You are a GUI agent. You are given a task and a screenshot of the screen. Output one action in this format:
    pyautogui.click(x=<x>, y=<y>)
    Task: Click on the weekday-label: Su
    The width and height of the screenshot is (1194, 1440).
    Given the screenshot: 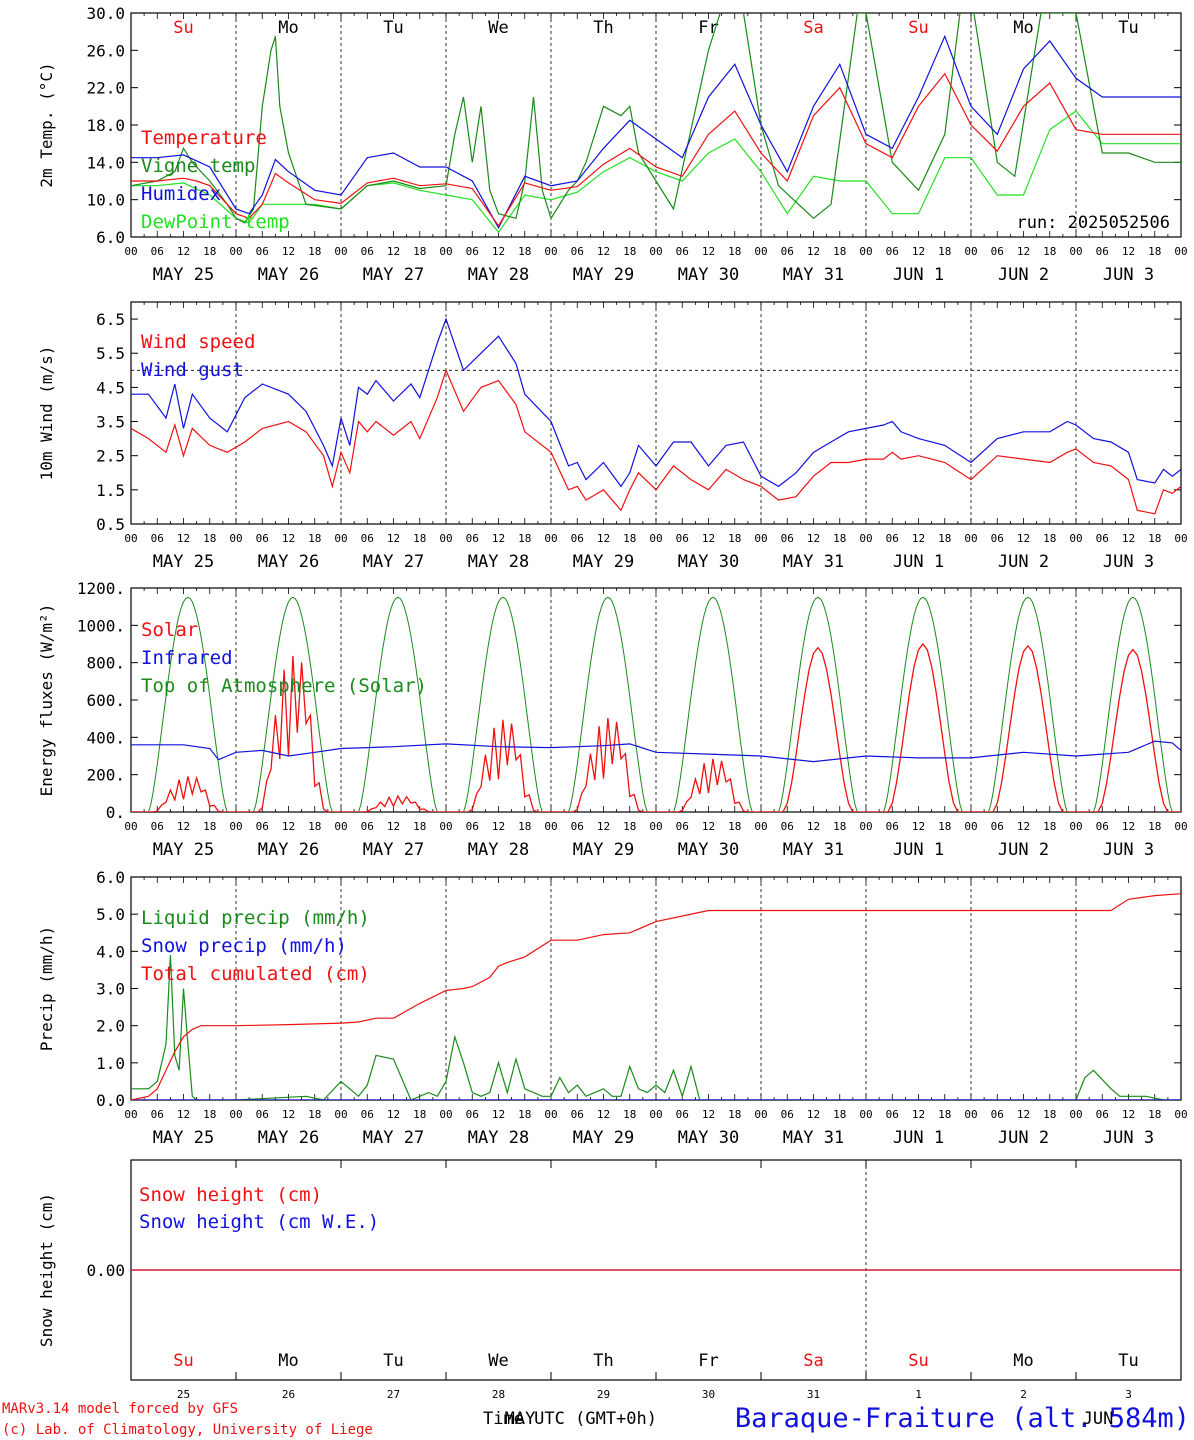 What is the action you would take?
    pyautogui.click(x=918, y=28)
    